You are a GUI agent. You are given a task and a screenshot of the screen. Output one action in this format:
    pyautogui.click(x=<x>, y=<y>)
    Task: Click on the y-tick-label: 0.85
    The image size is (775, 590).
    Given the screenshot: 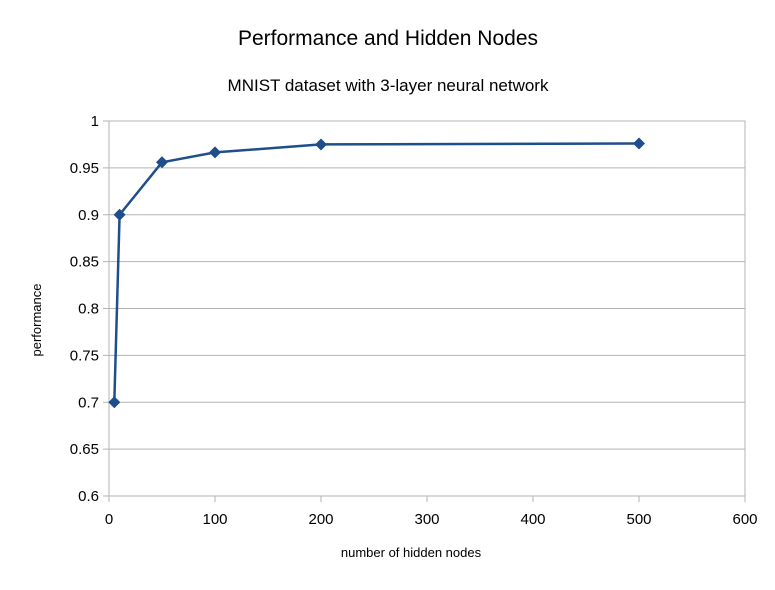 What is the action you would take?
    pyautogui.click(x=84, y=262)
    